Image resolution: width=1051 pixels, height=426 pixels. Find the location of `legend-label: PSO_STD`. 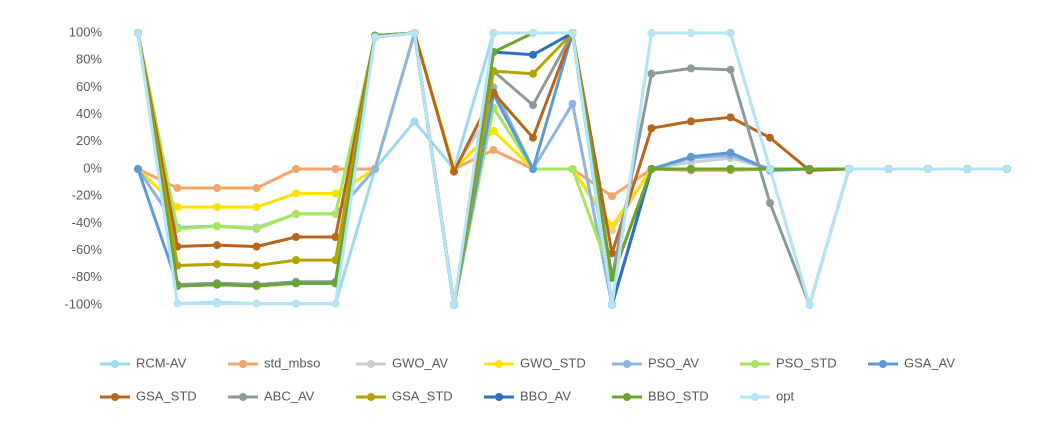

legend-label: PSO_STD is located at coordinates (806, 362).